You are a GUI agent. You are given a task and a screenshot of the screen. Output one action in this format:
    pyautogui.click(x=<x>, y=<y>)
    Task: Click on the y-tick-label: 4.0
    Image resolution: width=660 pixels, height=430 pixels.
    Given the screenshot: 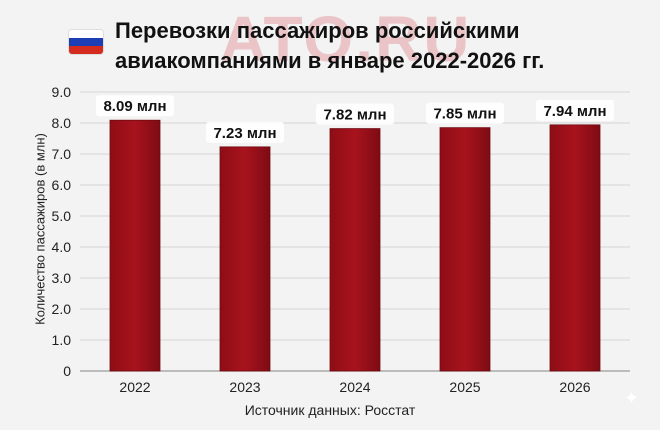 What is the action you would take?
    pyautogui.click(x=62, y=247)
    